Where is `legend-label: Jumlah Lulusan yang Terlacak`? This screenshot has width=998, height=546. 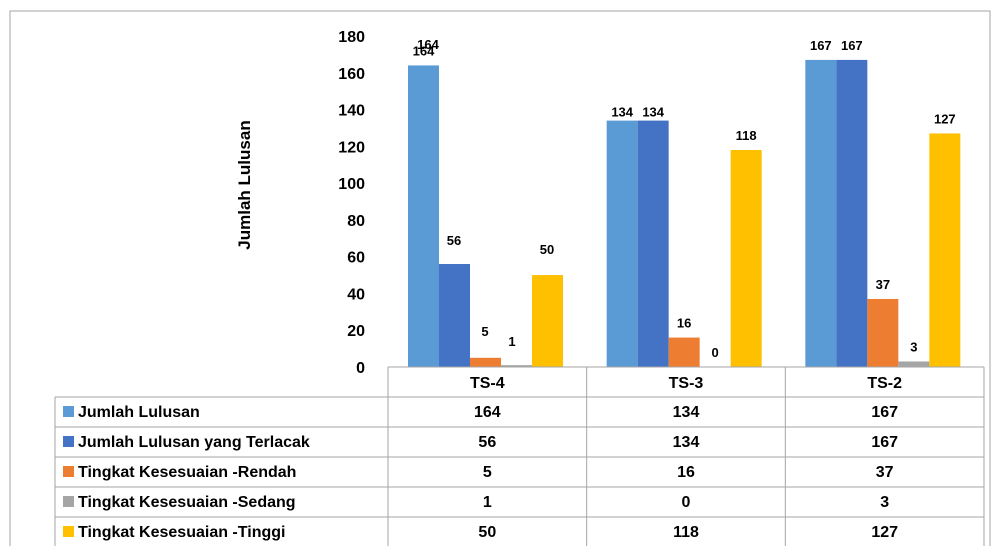 legend-label: Jumlah Lulusan yang Terlacak is located at coordinates (194, 442).